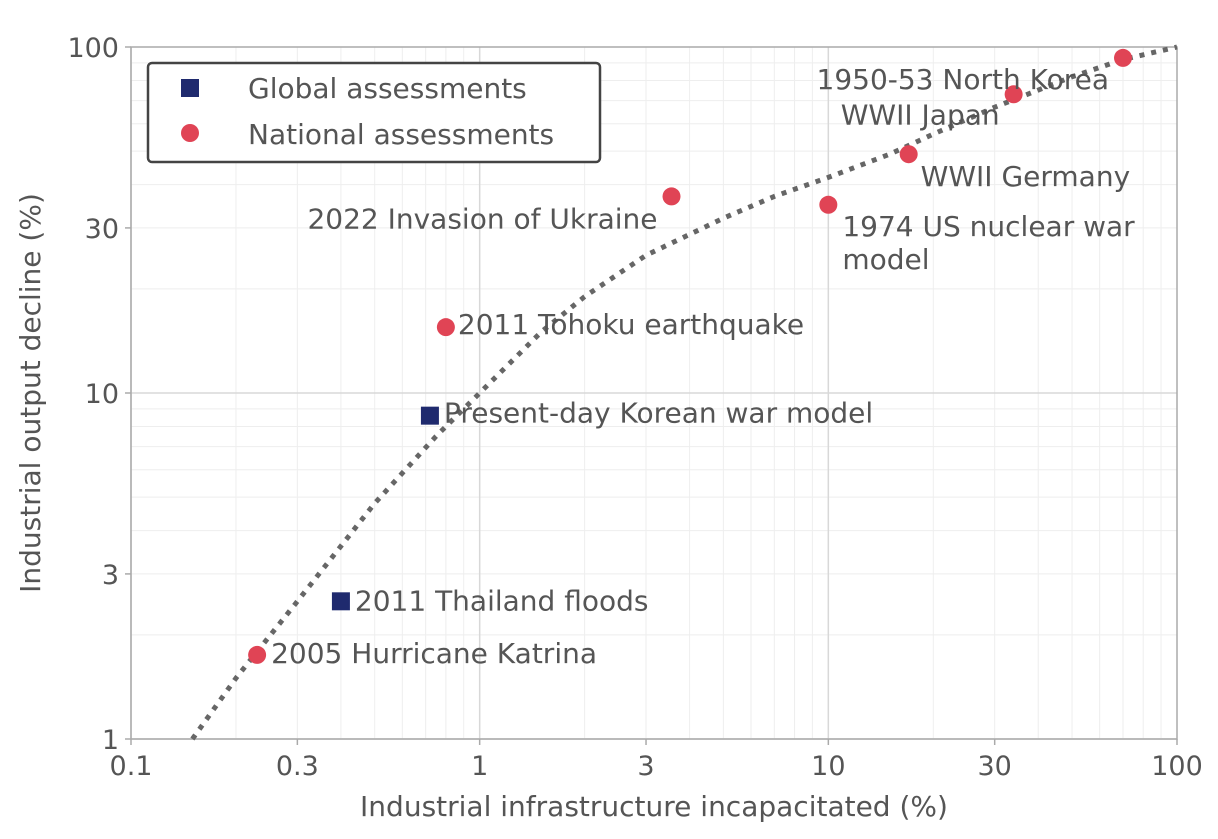  Describe the element at coordinates (30, 393) in the screenshot. I see `y-axis-label: Industrial output decline (%)` at that location.